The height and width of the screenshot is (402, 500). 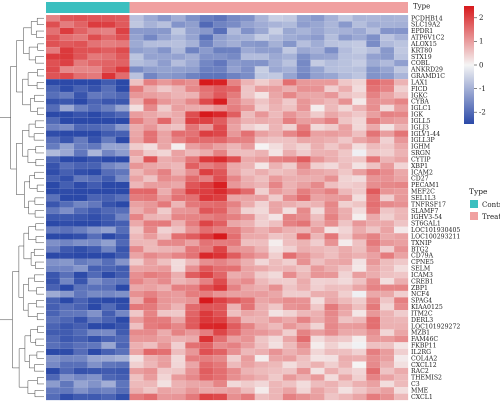 I want to click on gene-label: STX19, so click(x=421, y=57).